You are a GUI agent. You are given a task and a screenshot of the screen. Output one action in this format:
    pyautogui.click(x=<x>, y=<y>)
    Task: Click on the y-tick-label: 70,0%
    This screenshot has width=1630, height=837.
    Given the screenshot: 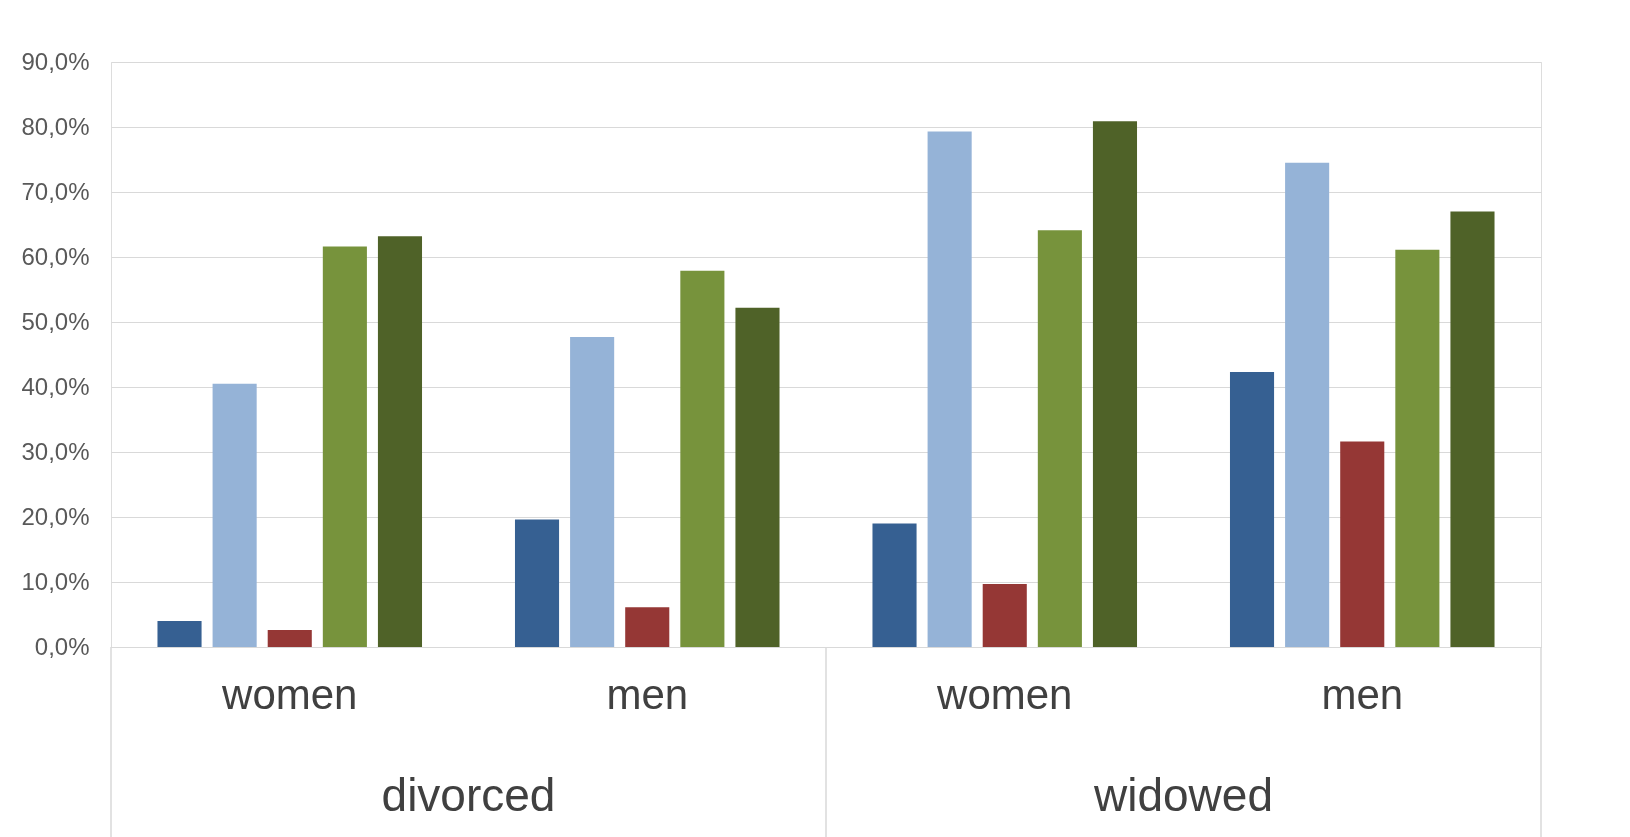 What is the action you would take?
    pyautogui.click(x=55, y=191)
    